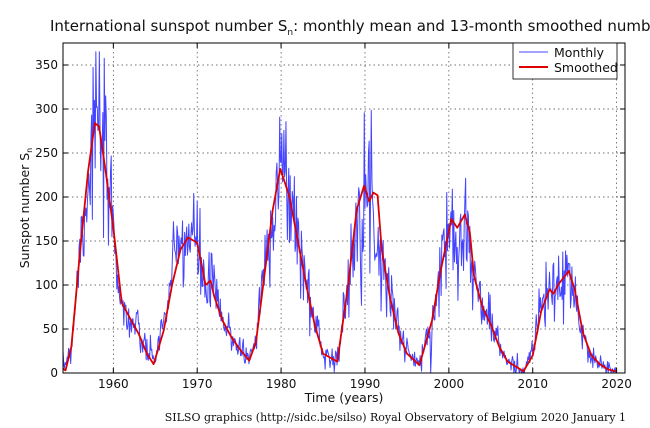  I want to click on y-axis-label: Sunspot number Sn, so click(25, 208).